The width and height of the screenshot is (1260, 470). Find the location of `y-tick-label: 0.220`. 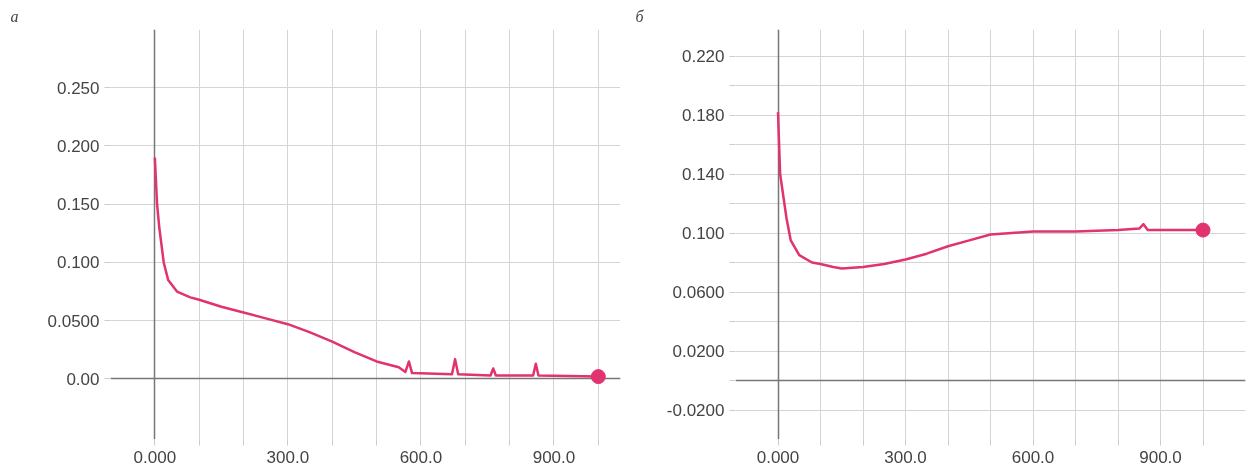

y-tick-label: 0.220 is located at coordinates (703, 57).